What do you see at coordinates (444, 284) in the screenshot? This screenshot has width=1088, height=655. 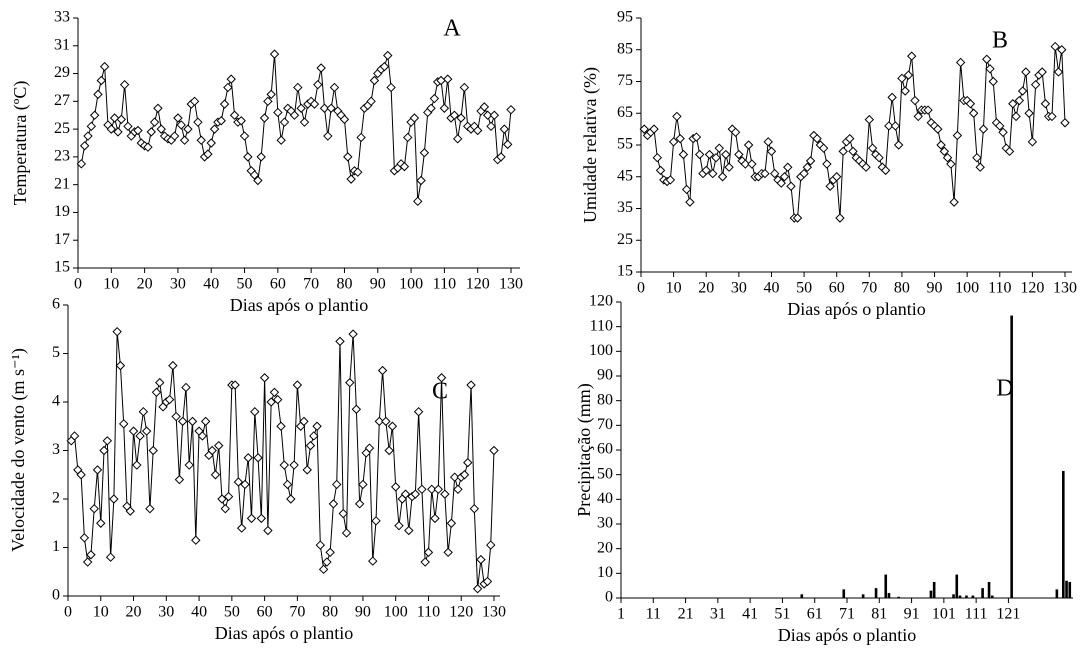 I see `x-tick-label: 110` at bounding box center [444, 284].